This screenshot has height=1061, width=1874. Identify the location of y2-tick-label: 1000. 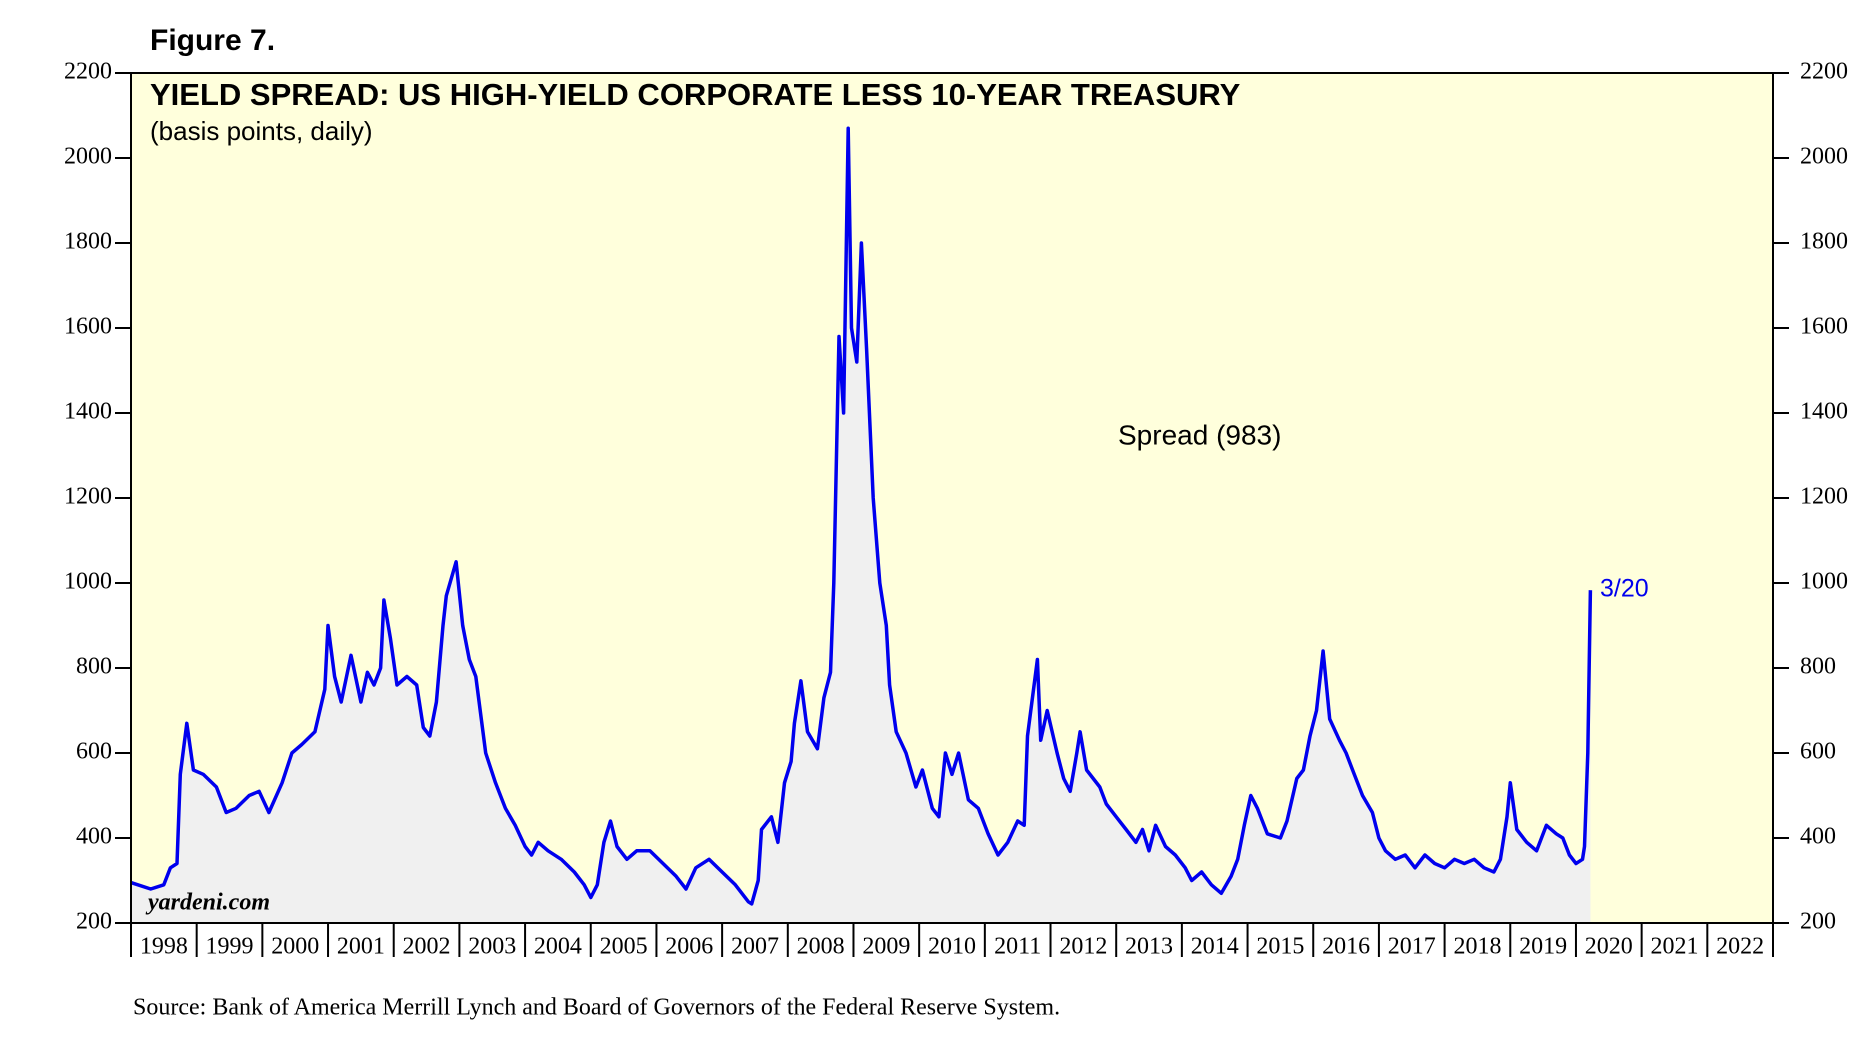
(1824, 582).